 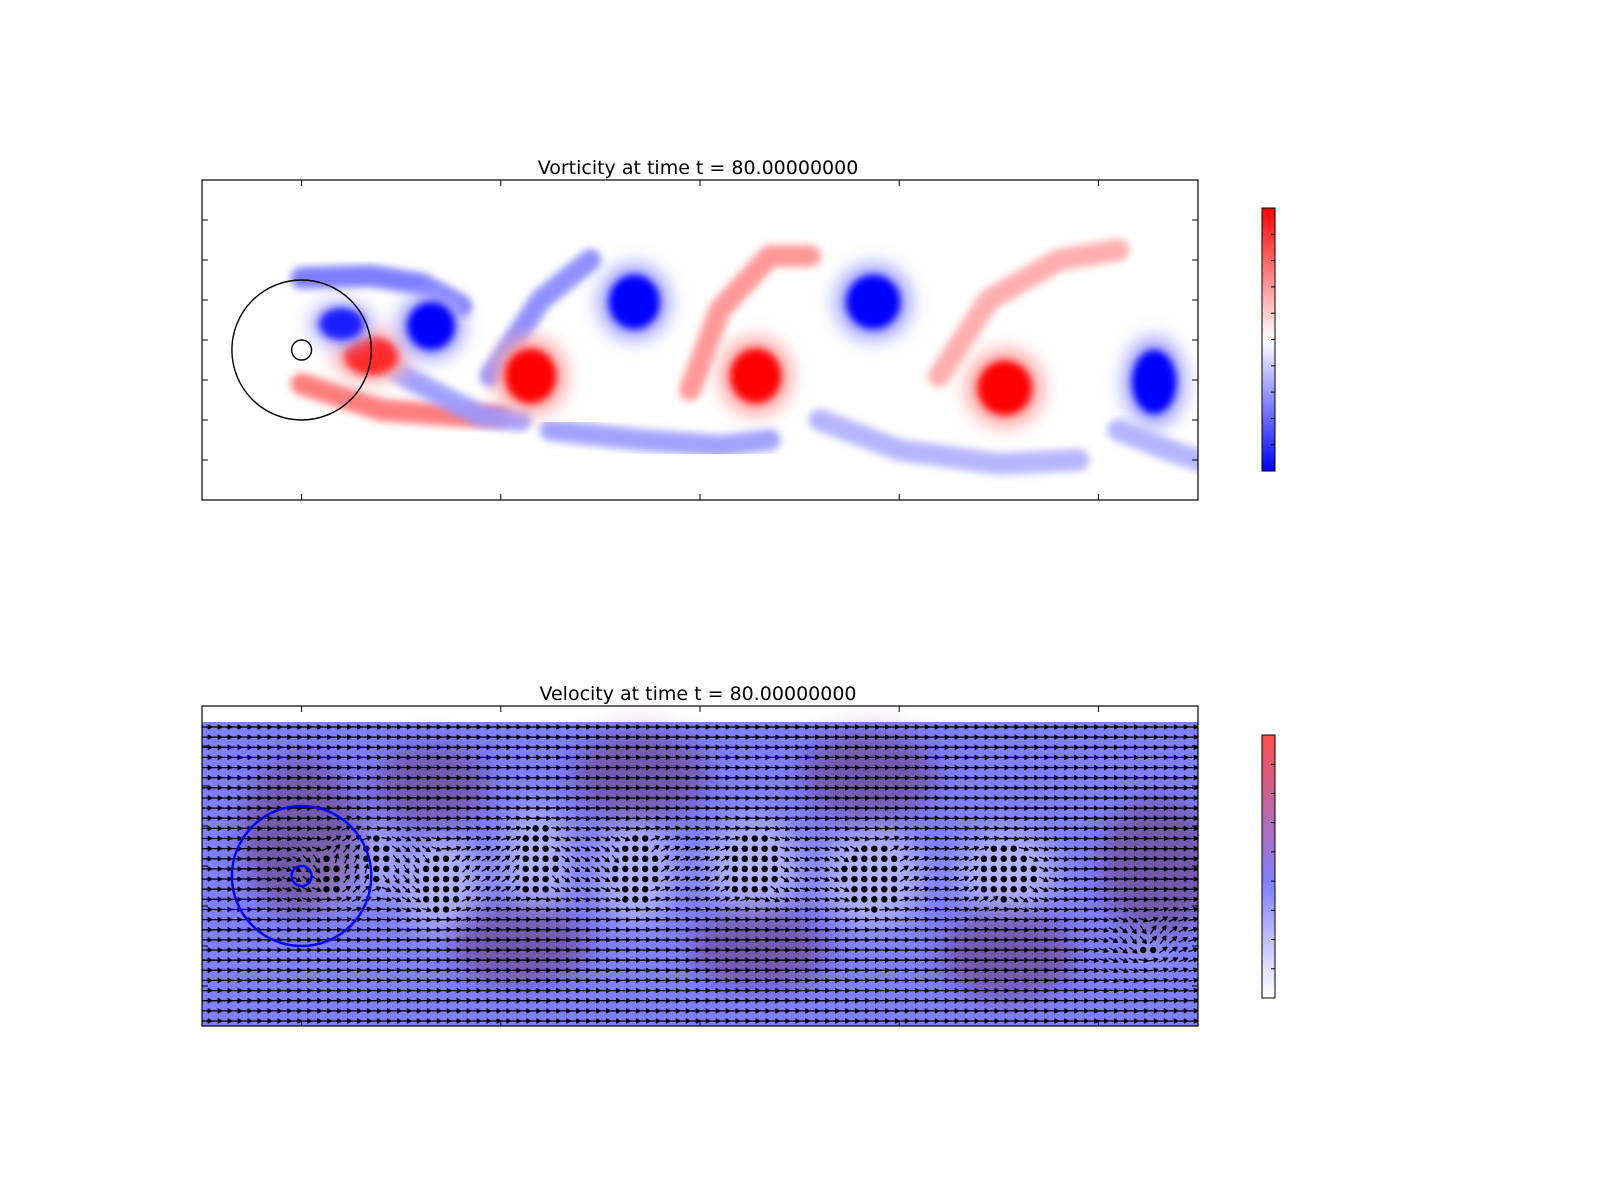 I want to click on velocity-title: Velocity at time t = 80.00000000, so click(x=697, y=694).